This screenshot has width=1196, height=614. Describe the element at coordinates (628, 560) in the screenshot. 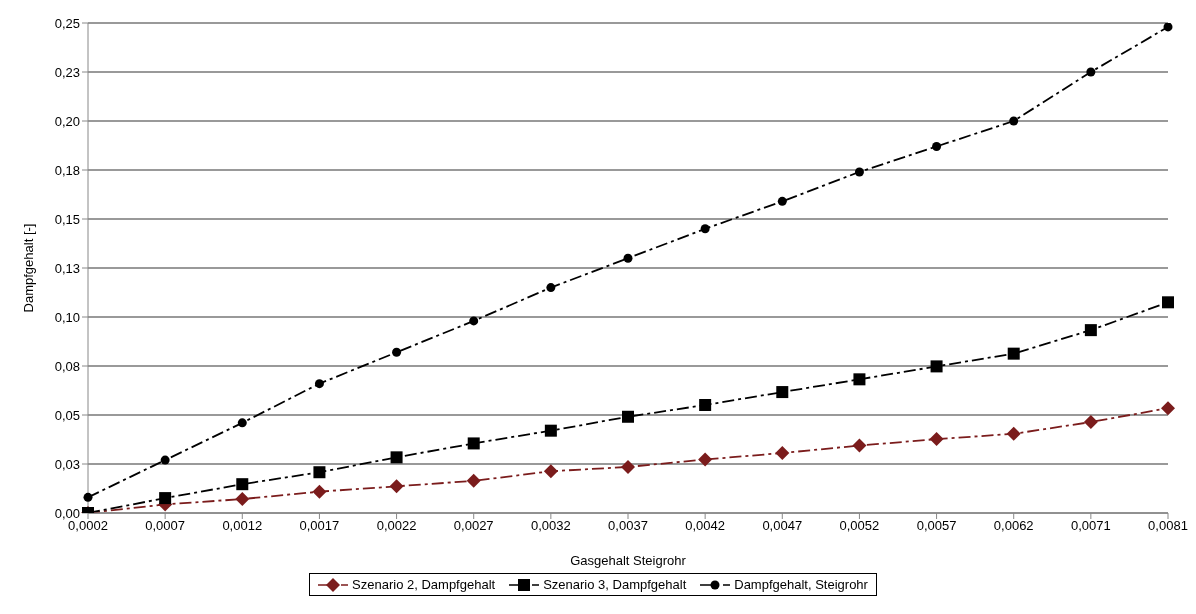

I see `x-axis-title: Gasgehalt Steigrohr` at that location.